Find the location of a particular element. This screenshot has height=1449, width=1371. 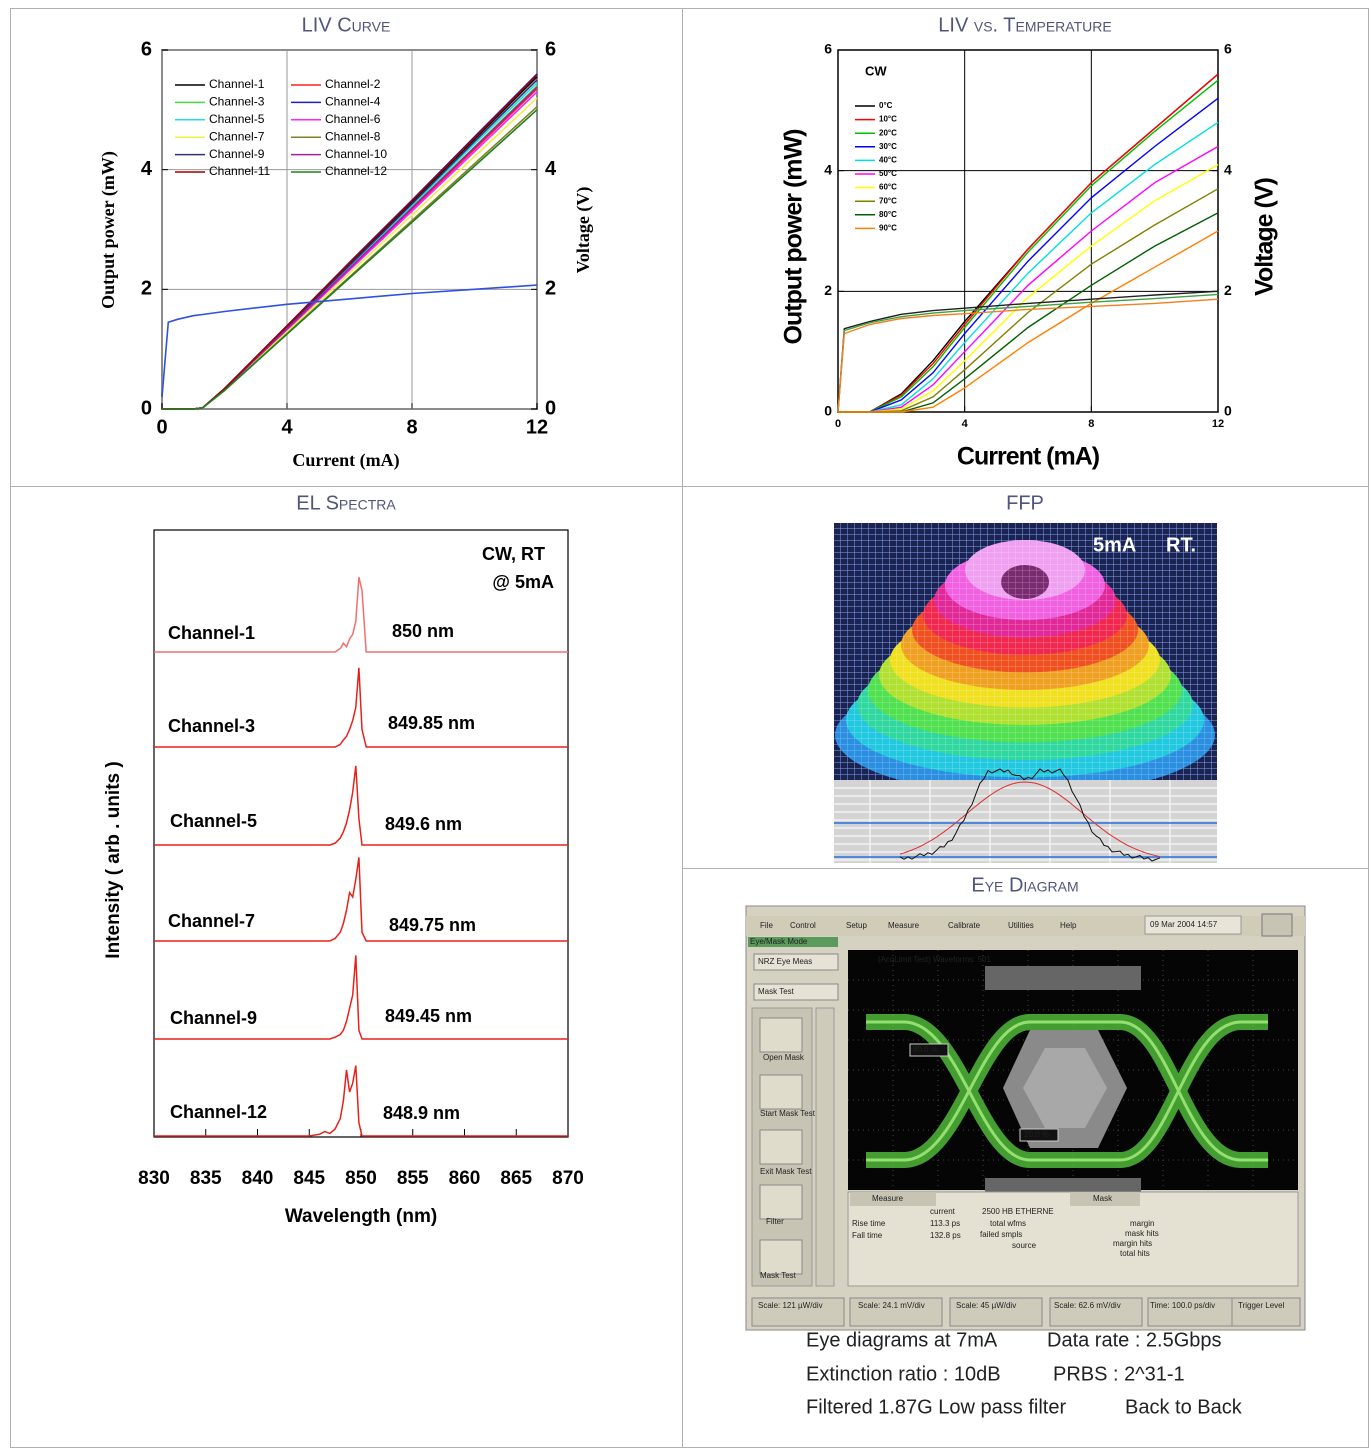

peak-label: 848.9 nm is located at coordinates (421, 1113).